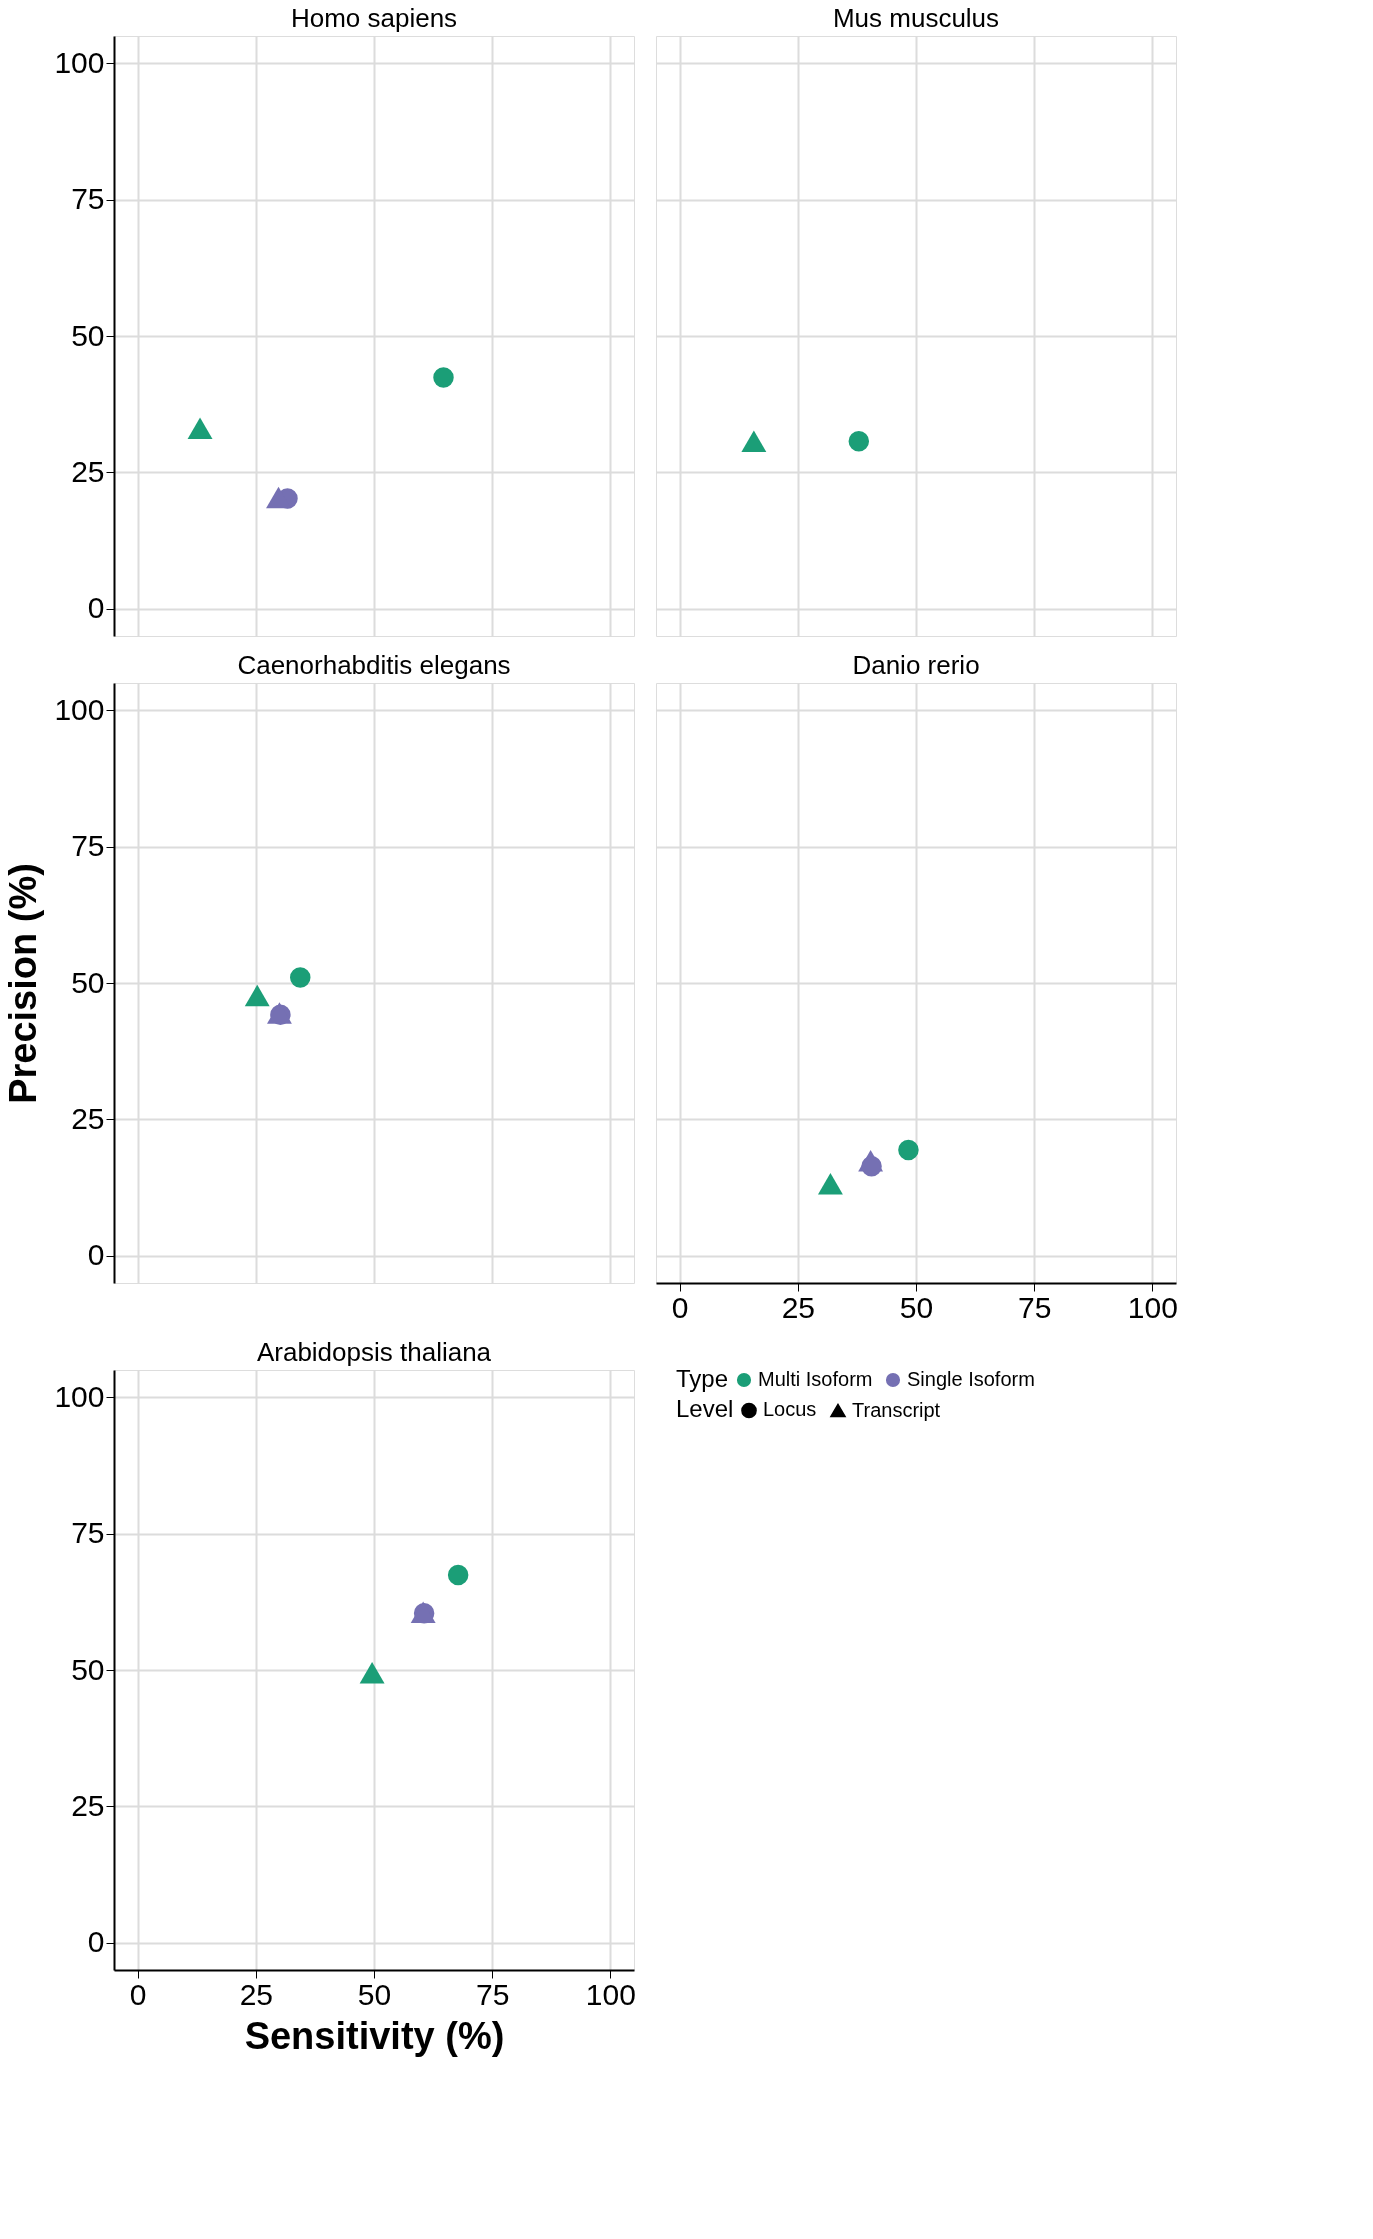 This screenshot has width=1373, height=2239. I want to click on legend-label: Single Isoform, so click(971, 1379).